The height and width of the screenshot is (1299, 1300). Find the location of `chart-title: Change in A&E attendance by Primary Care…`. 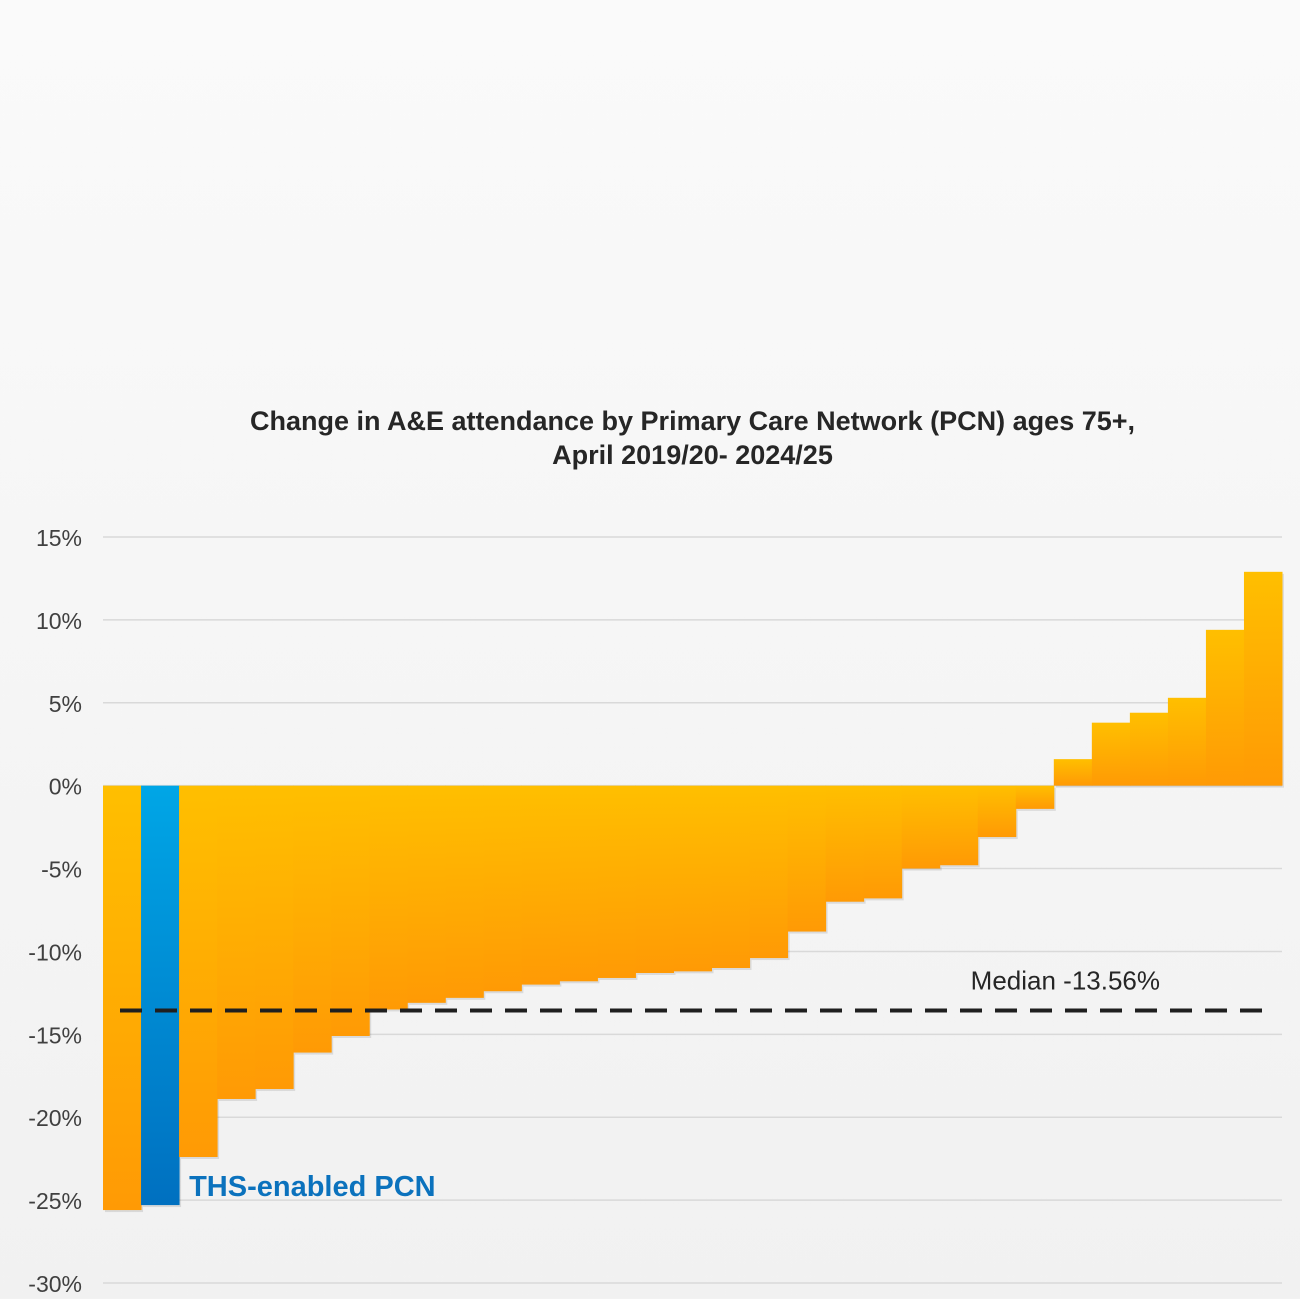

chart-title: Change in A&E attendance by Primary Care… is located at coordinates (650, 438).